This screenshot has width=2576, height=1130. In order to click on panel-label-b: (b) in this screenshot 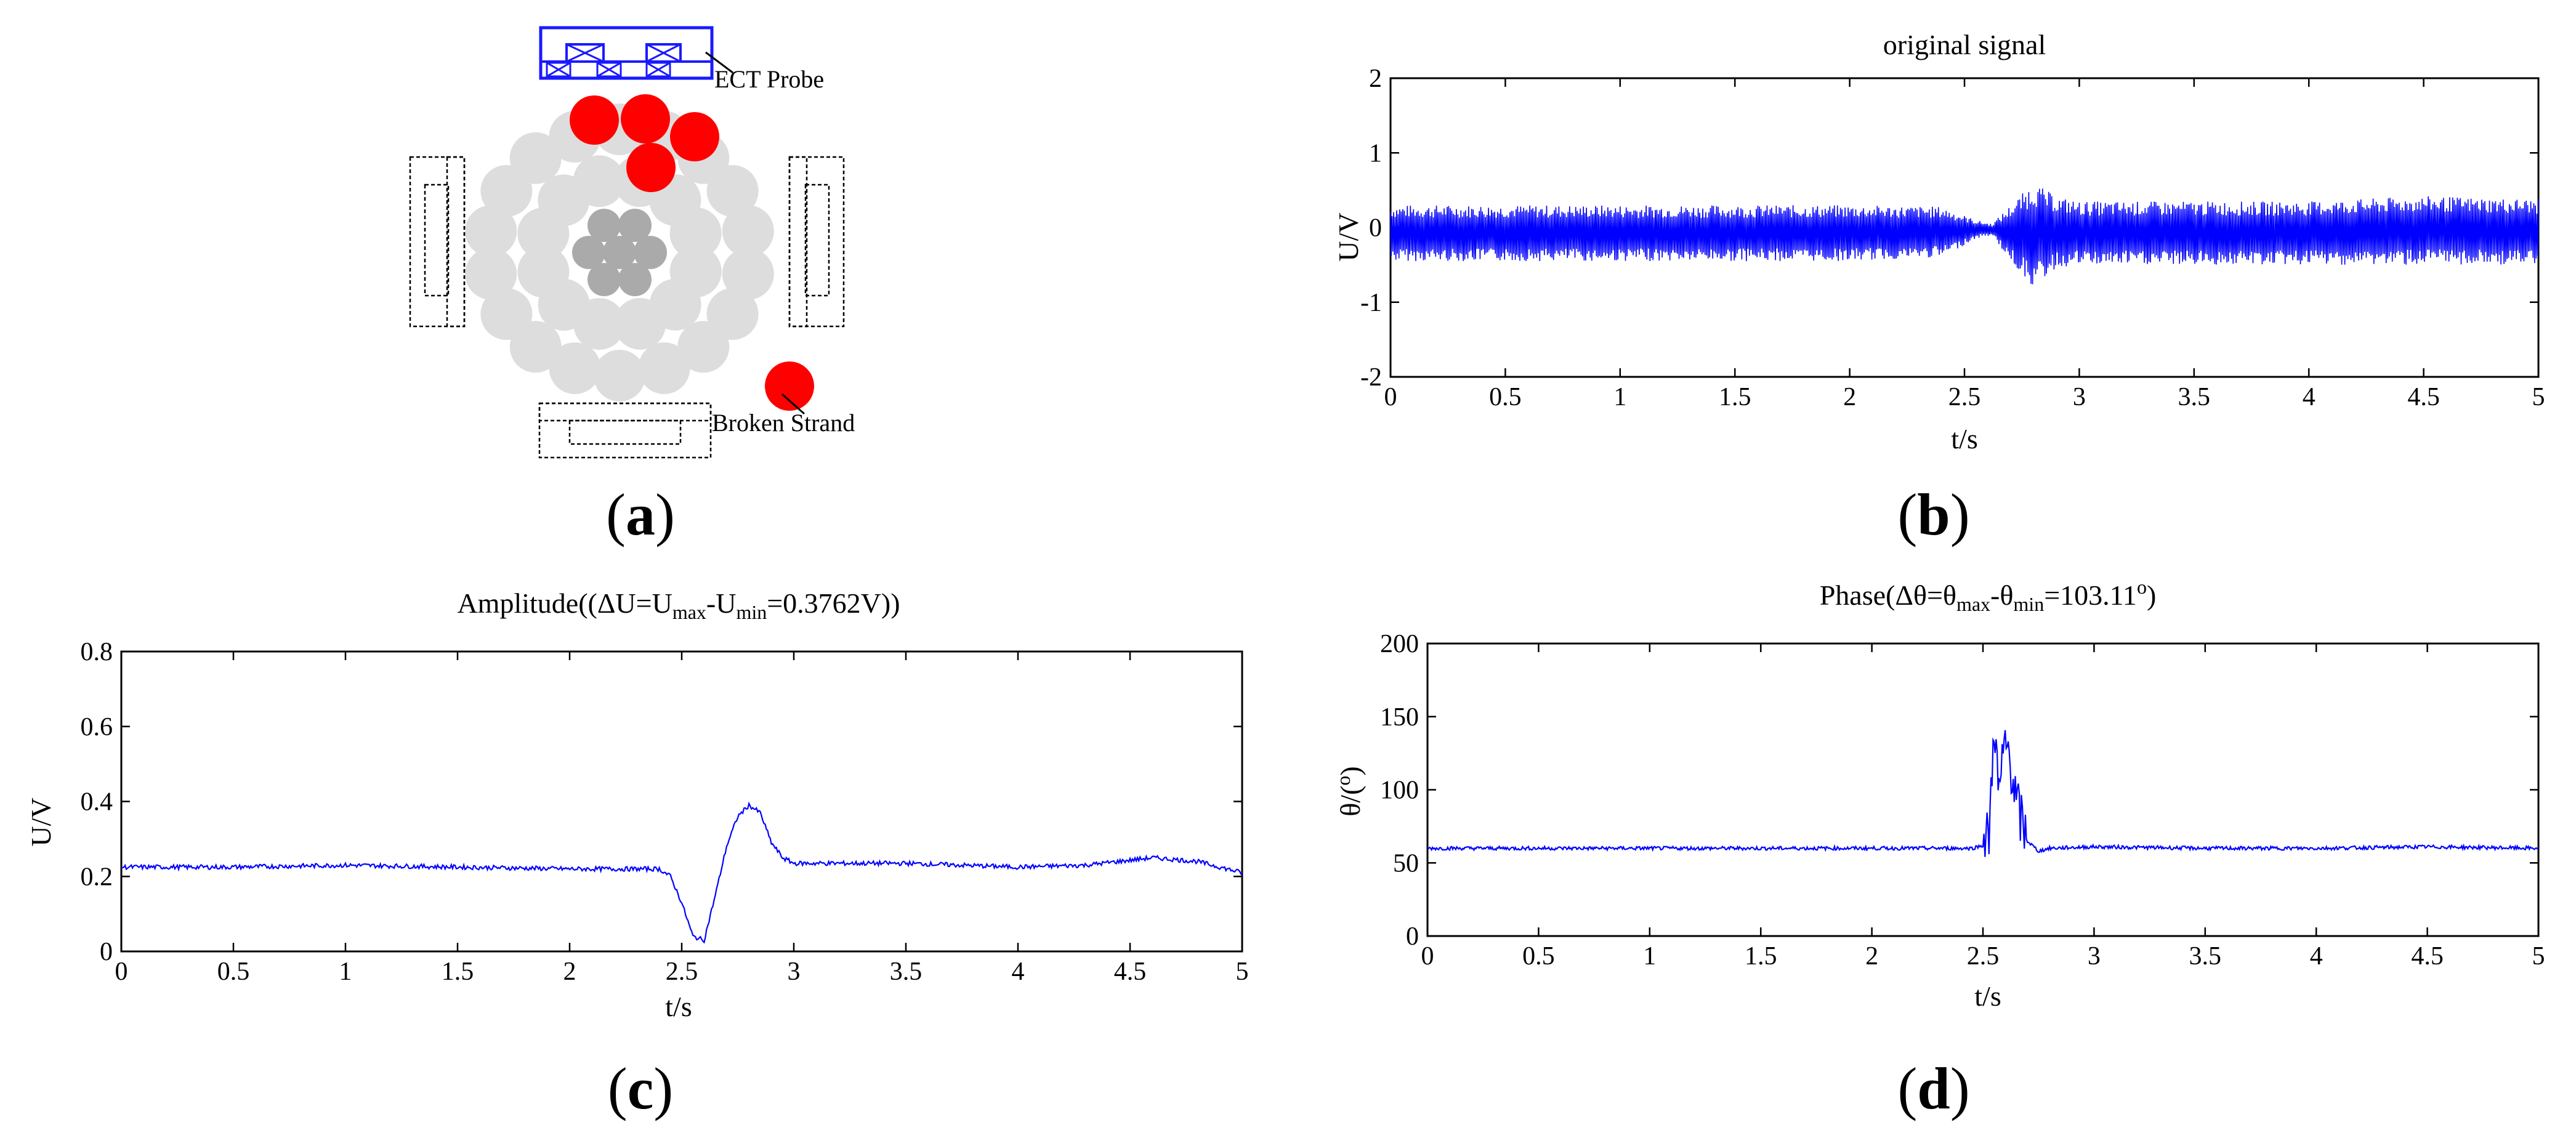, I will do `click(1933, 514)`.